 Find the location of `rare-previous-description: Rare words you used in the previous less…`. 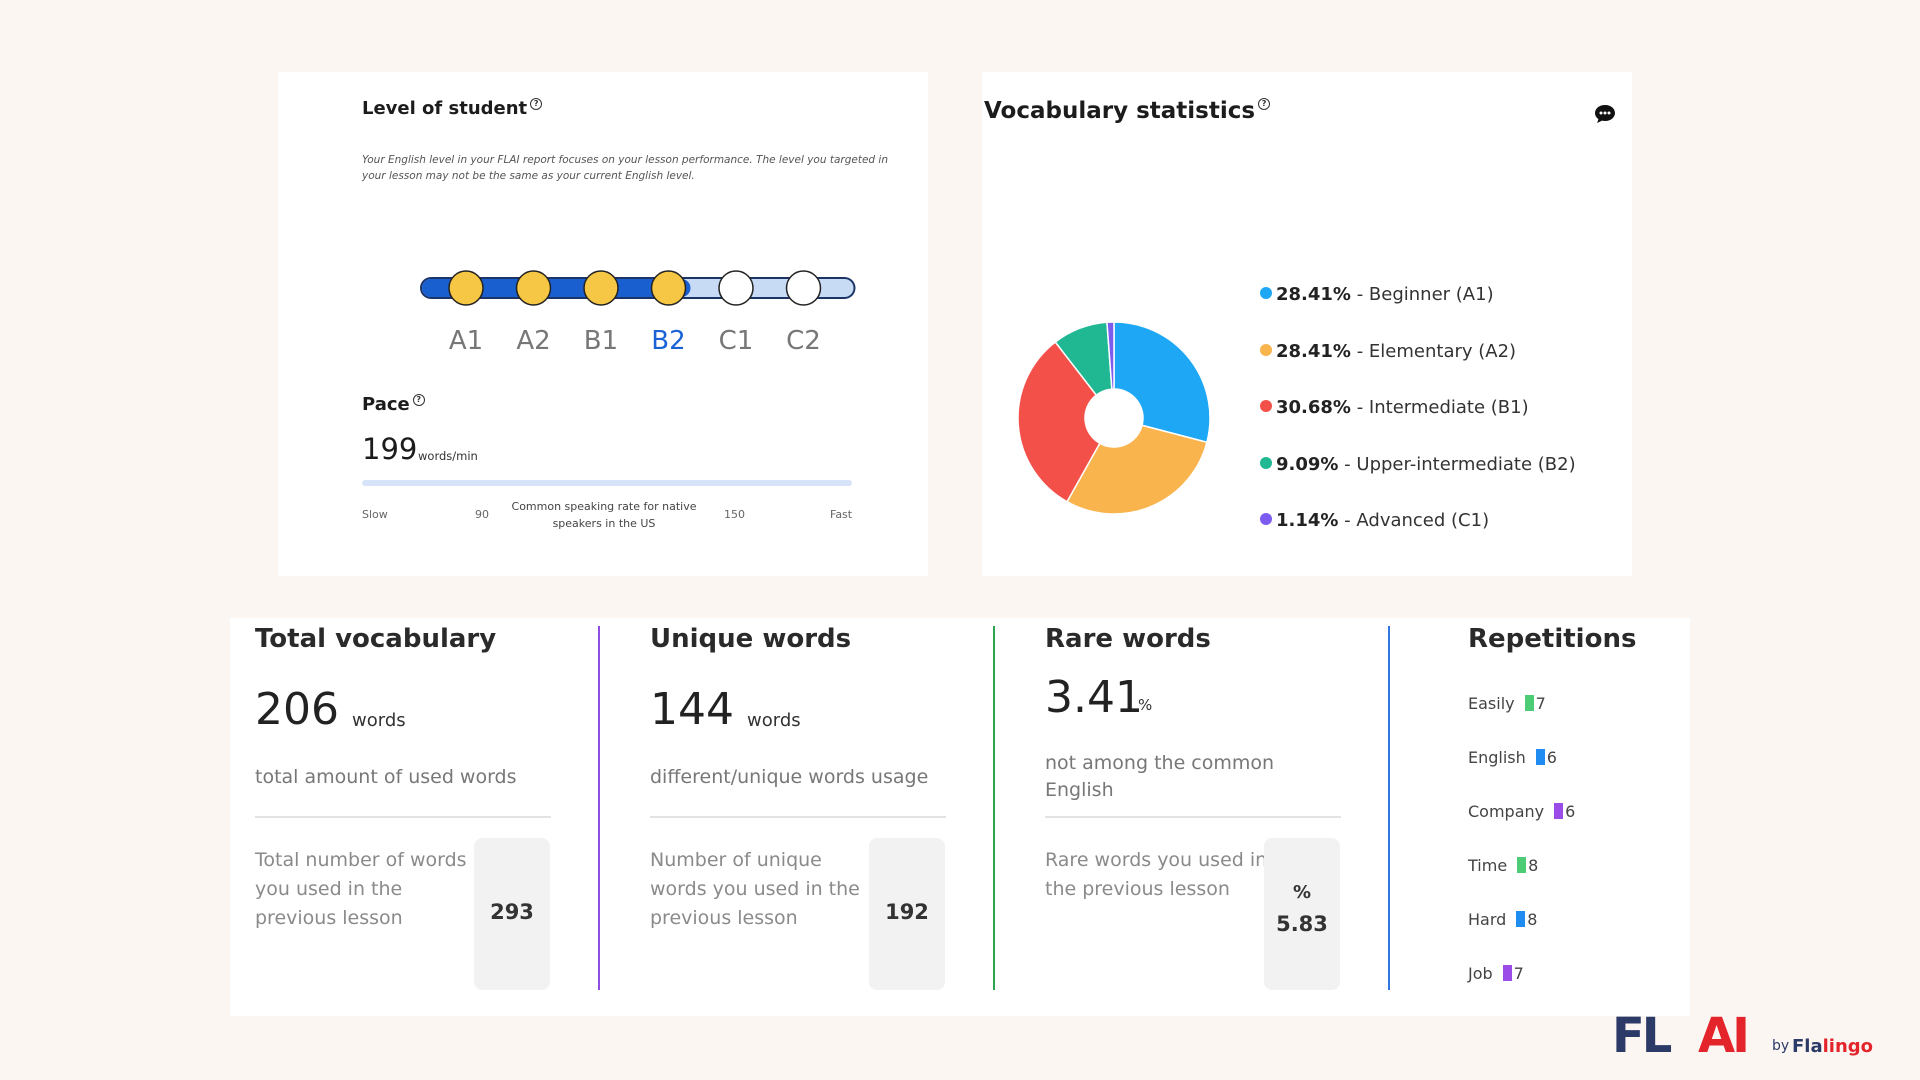

rare-previous-description: Rare words you used in the previous less… is located at coordinates (1156, 875).